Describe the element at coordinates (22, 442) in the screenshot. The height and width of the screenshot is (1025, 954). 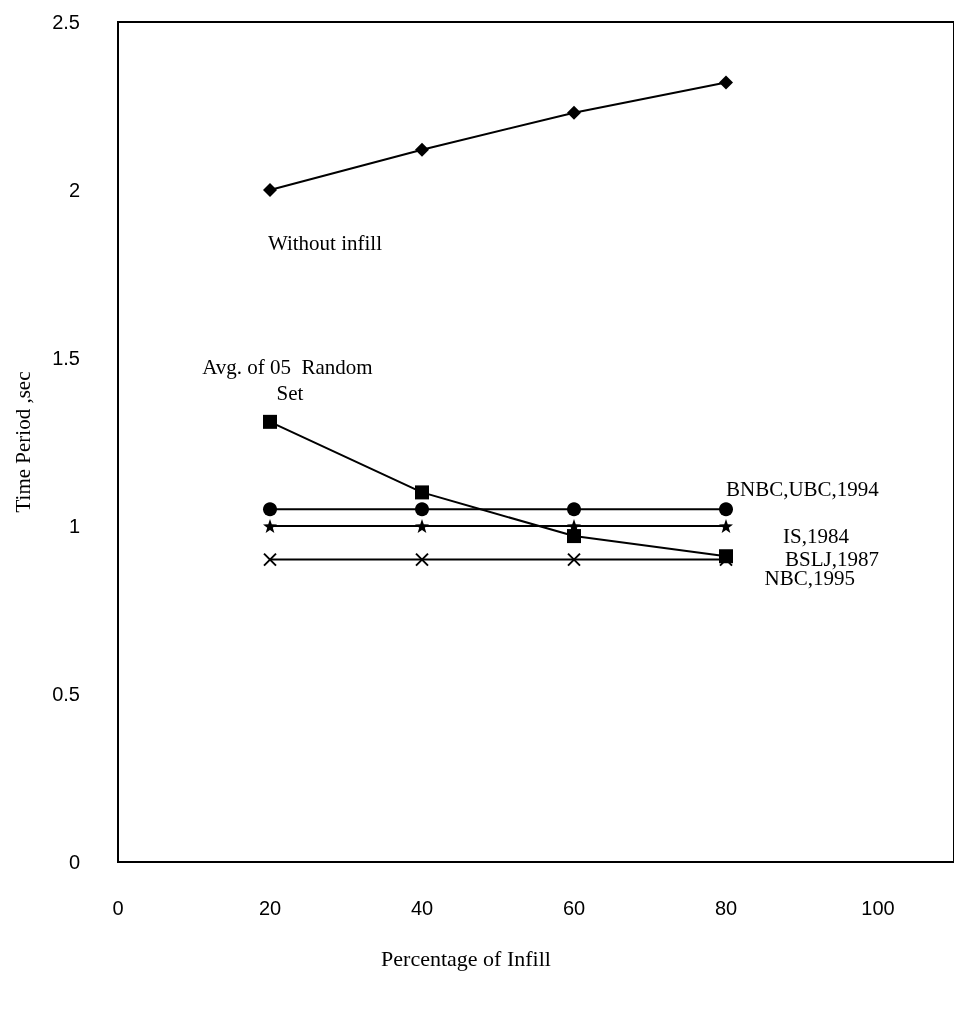
I see `y-axis-title: Time Period ,sec` at that location.